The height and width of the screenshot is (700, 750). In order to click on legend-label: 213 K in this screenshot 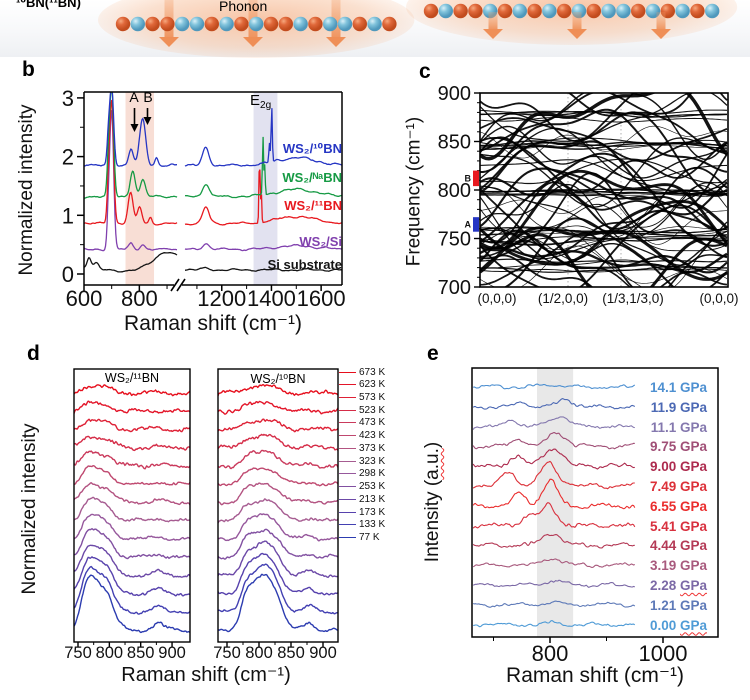, I will do `click(372, 499)`.